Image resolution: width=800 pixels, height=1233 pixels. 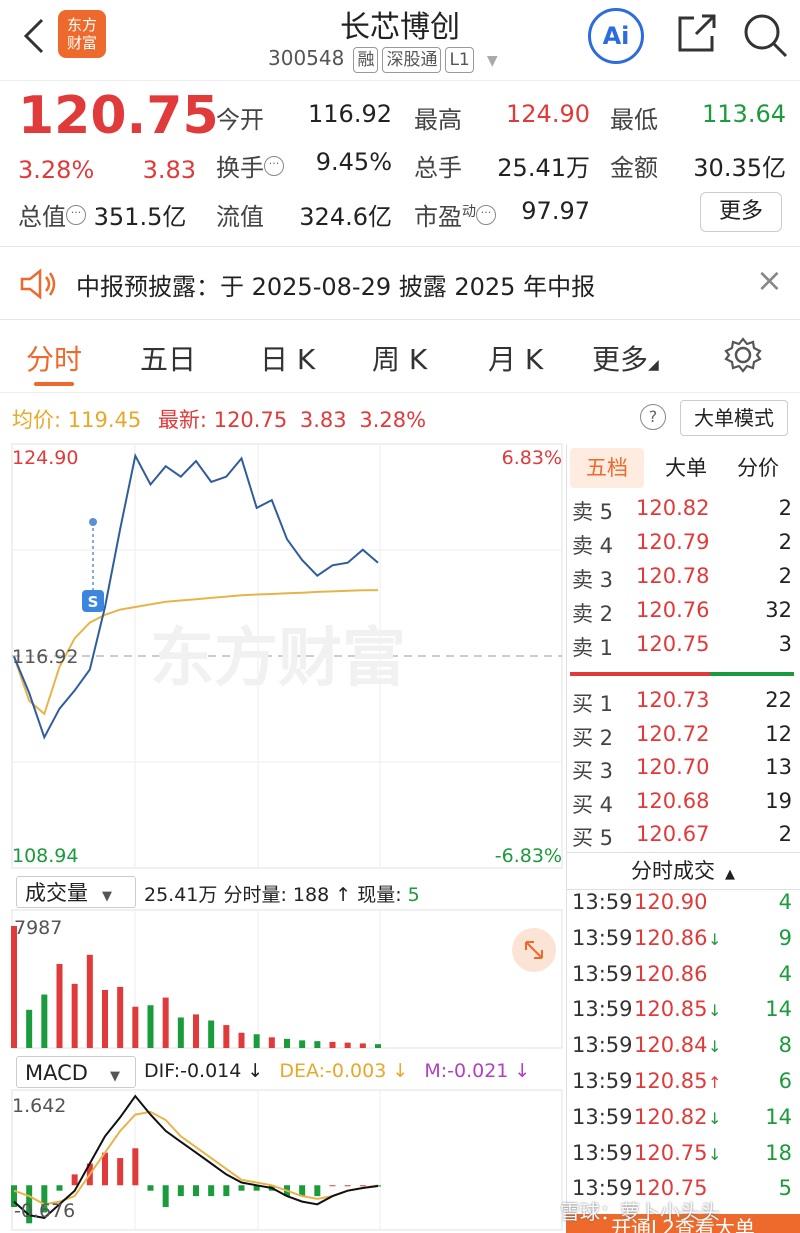 What do you see at coordinates (240, 120) in the screenshot?
I see `open-label: 今开` at bounding box center [240, 120].